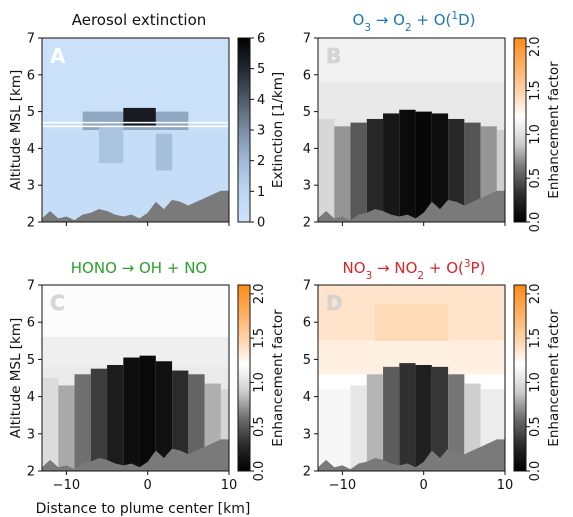 The height and width of the screenshot is (517, 573). I want to click on panel-title-part: → O, so click(388, 20).